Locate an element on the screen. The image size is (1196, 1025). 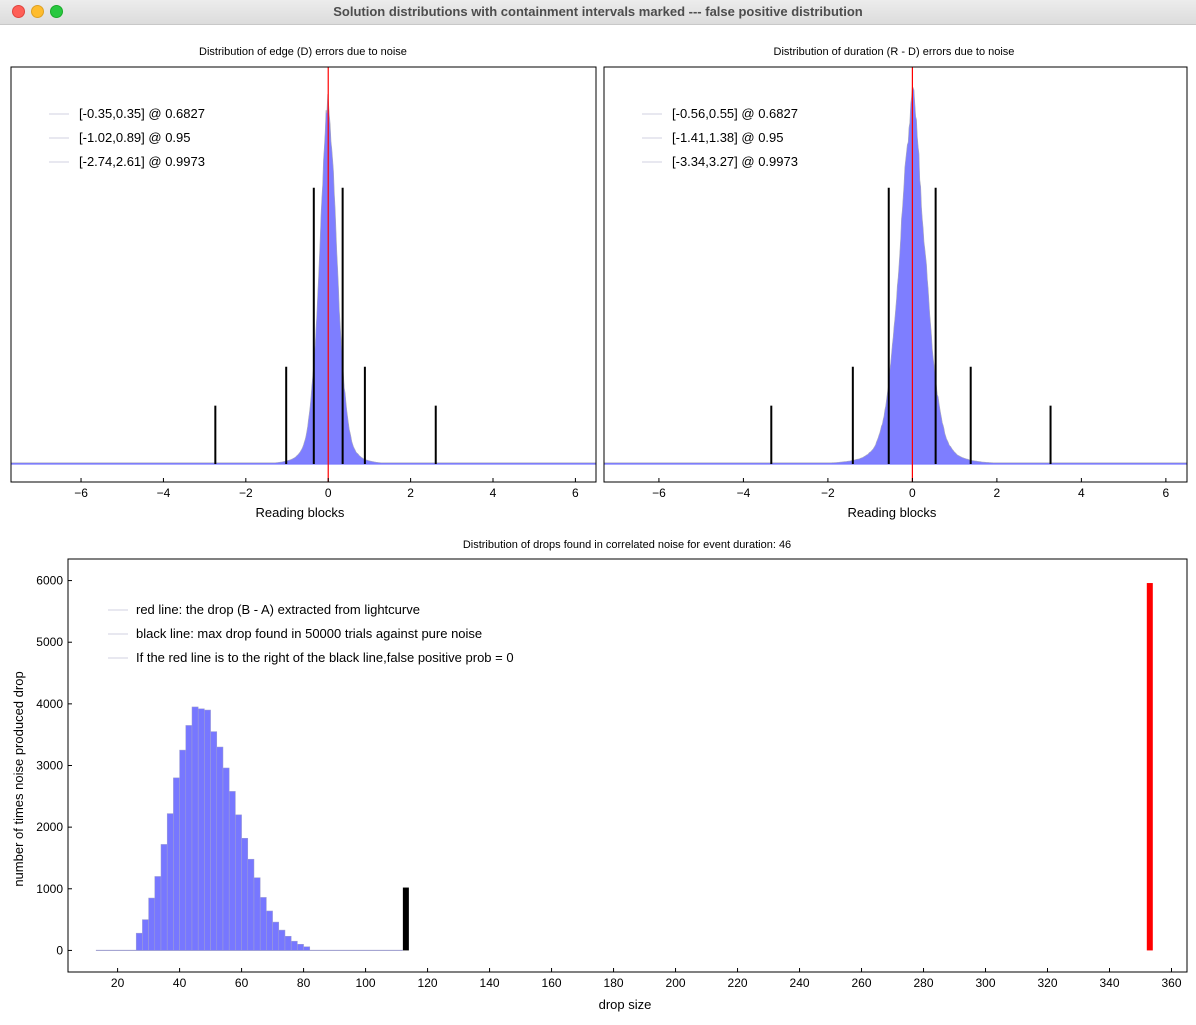
drops-x-tick-label: 320 is located at coordinates (1047, 983).